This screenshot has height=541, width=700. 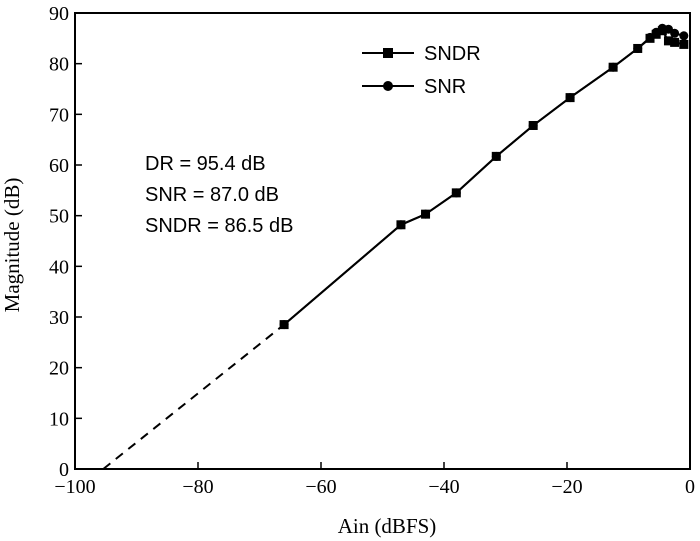 What do you see at coordinates (59, 419) in the screenshot?
I see `y-tick-label: 10` at bounding box center [59, 419].